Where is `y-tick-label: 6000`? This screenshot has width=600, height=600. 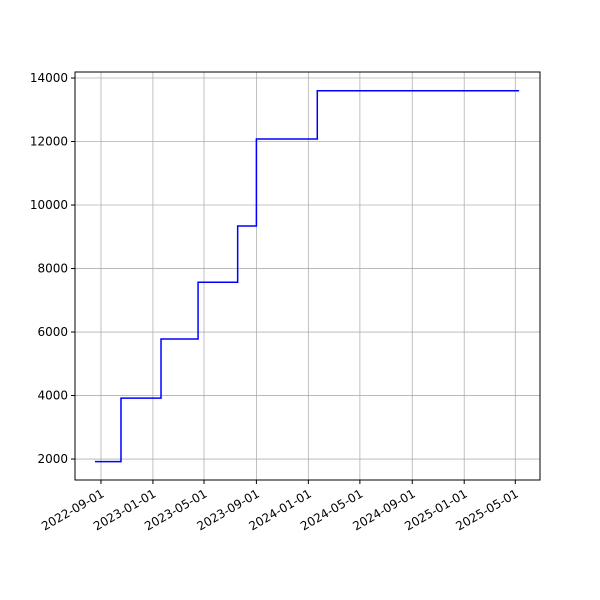
y-tick-label: 6000 is located at coordinates (52, 332).